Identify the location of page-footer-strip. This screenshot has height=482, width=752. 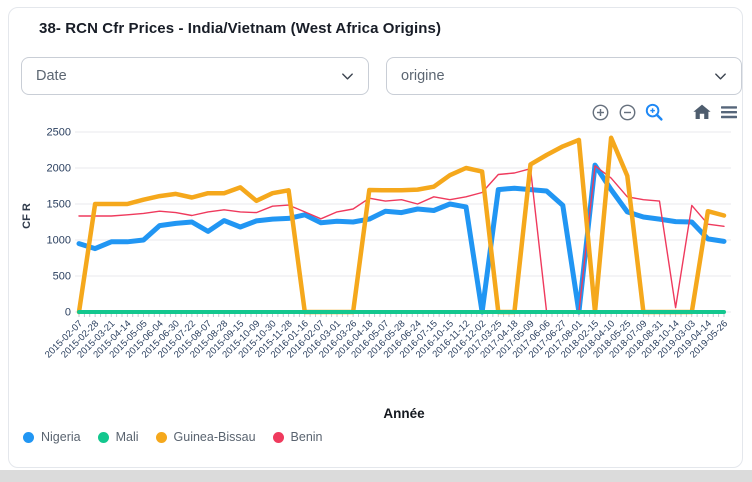
(376, 476).